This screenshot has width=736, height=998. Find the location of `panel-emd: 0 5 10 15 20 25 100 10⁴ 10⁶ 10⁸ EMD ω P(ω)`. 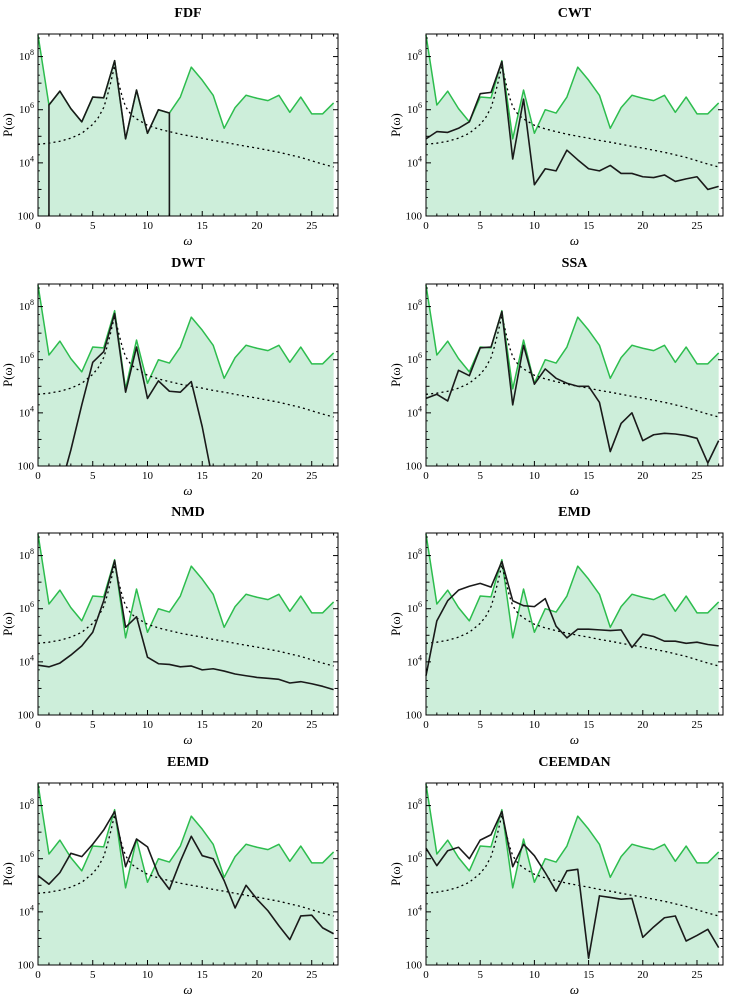

panel-emd: 0 5 10 15 20 25 100 10⁴ 10⁶ 10⁸ EMD ω P(ω) is located at coordinates (552, 624).